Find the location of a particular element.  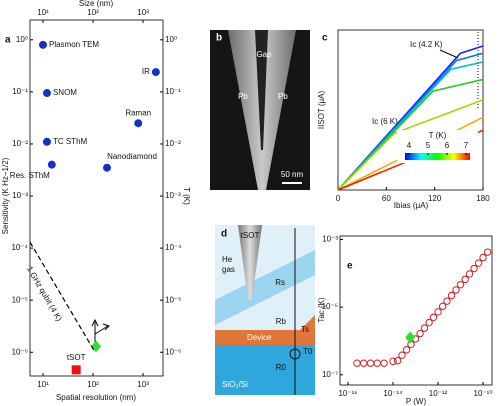

y-tick-label: 10⁰ is located at coordinates (22, 39).